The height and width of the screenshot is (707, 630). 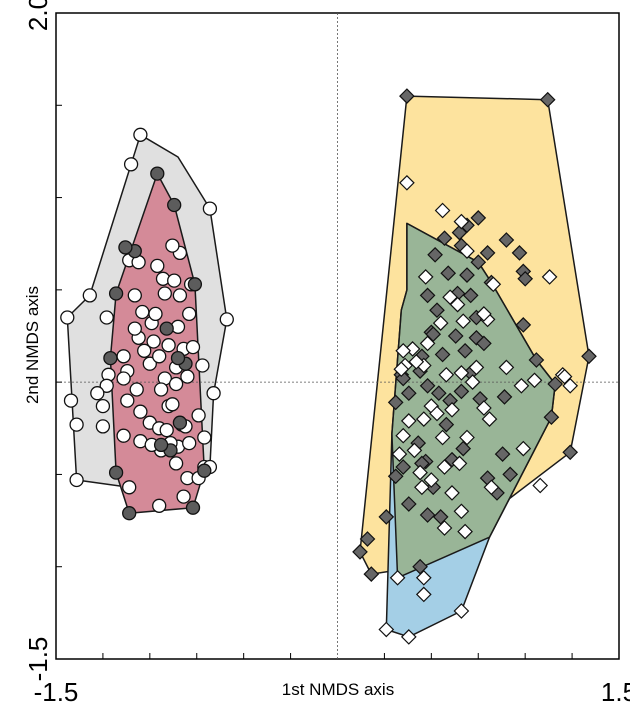 What do you see at coordinates (615, 692) in the screenshot?
I see `x-tick-label: 1.5` at bounding box center [615, 692].